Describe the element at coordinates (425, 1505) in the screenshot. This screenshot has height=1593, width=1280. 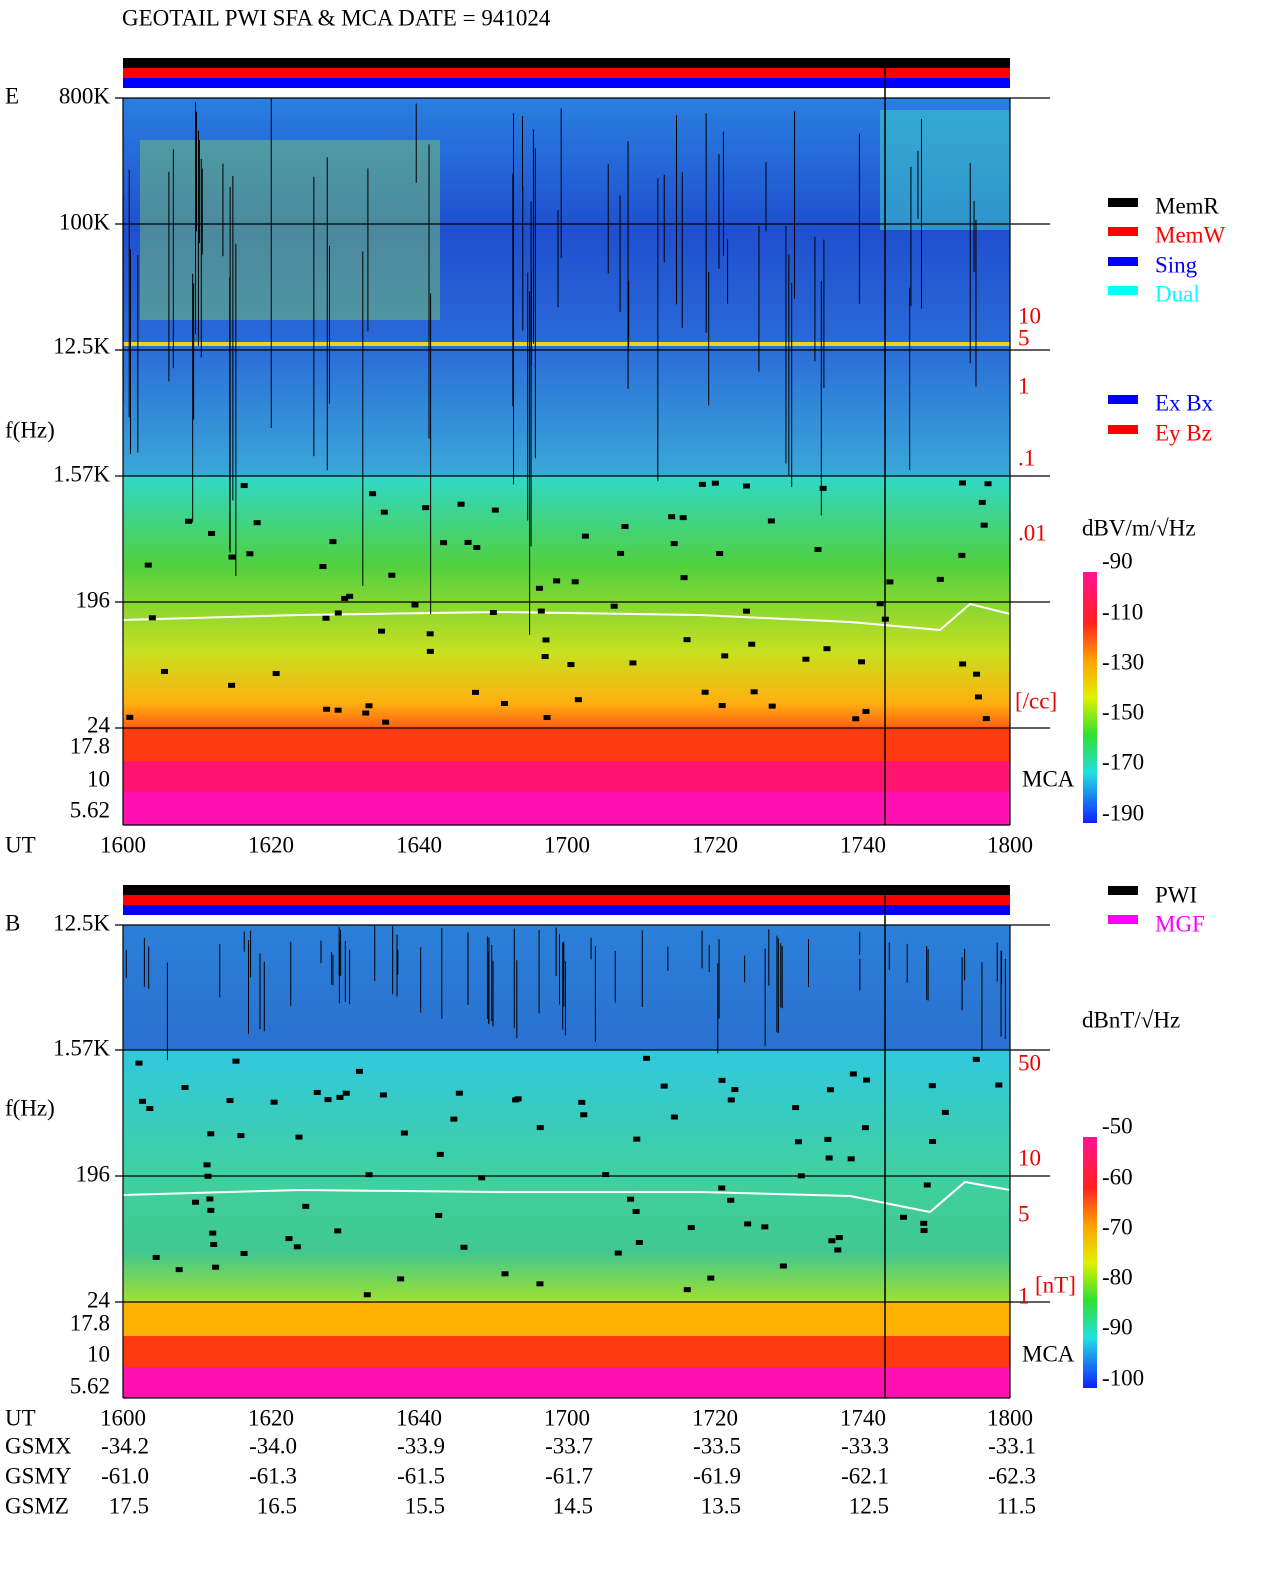
I see `orbit-value: 15.5` at that location.